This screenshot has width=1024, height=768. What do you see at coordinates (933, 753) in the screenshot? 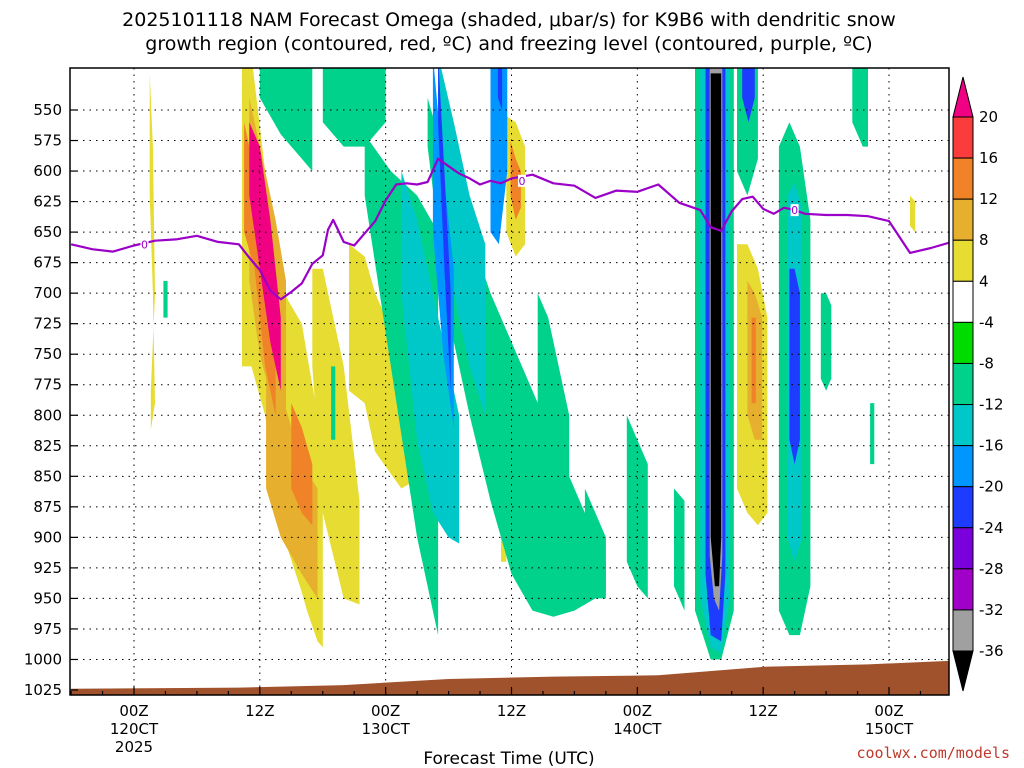
I see `credit-text: coolwx.com/models` at bounding box center [933, 753].